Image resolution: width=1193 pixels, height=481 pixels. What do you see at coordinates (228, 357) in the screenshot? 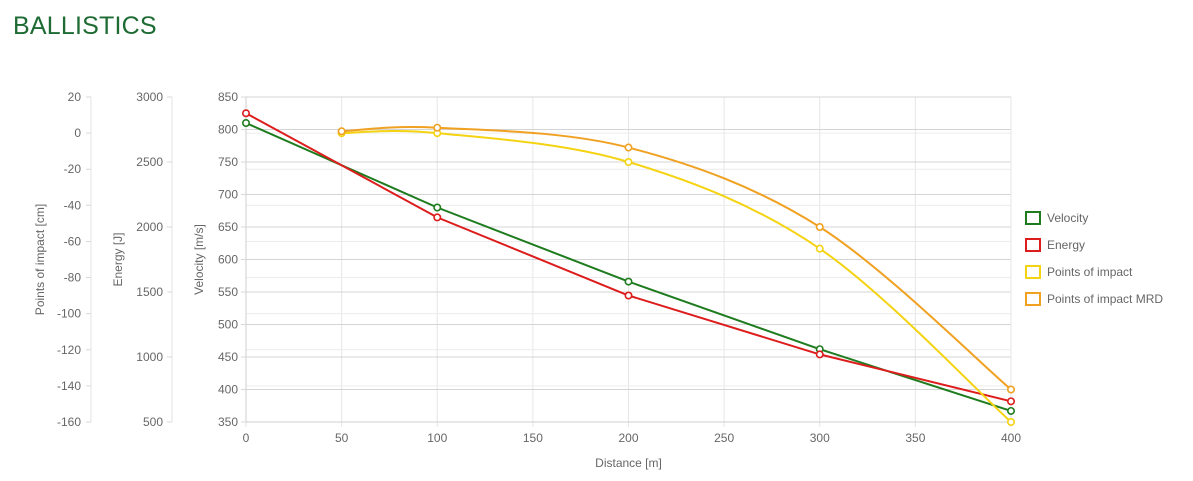
I see `y-tick-label: 450` at bounding box center [228, 357].